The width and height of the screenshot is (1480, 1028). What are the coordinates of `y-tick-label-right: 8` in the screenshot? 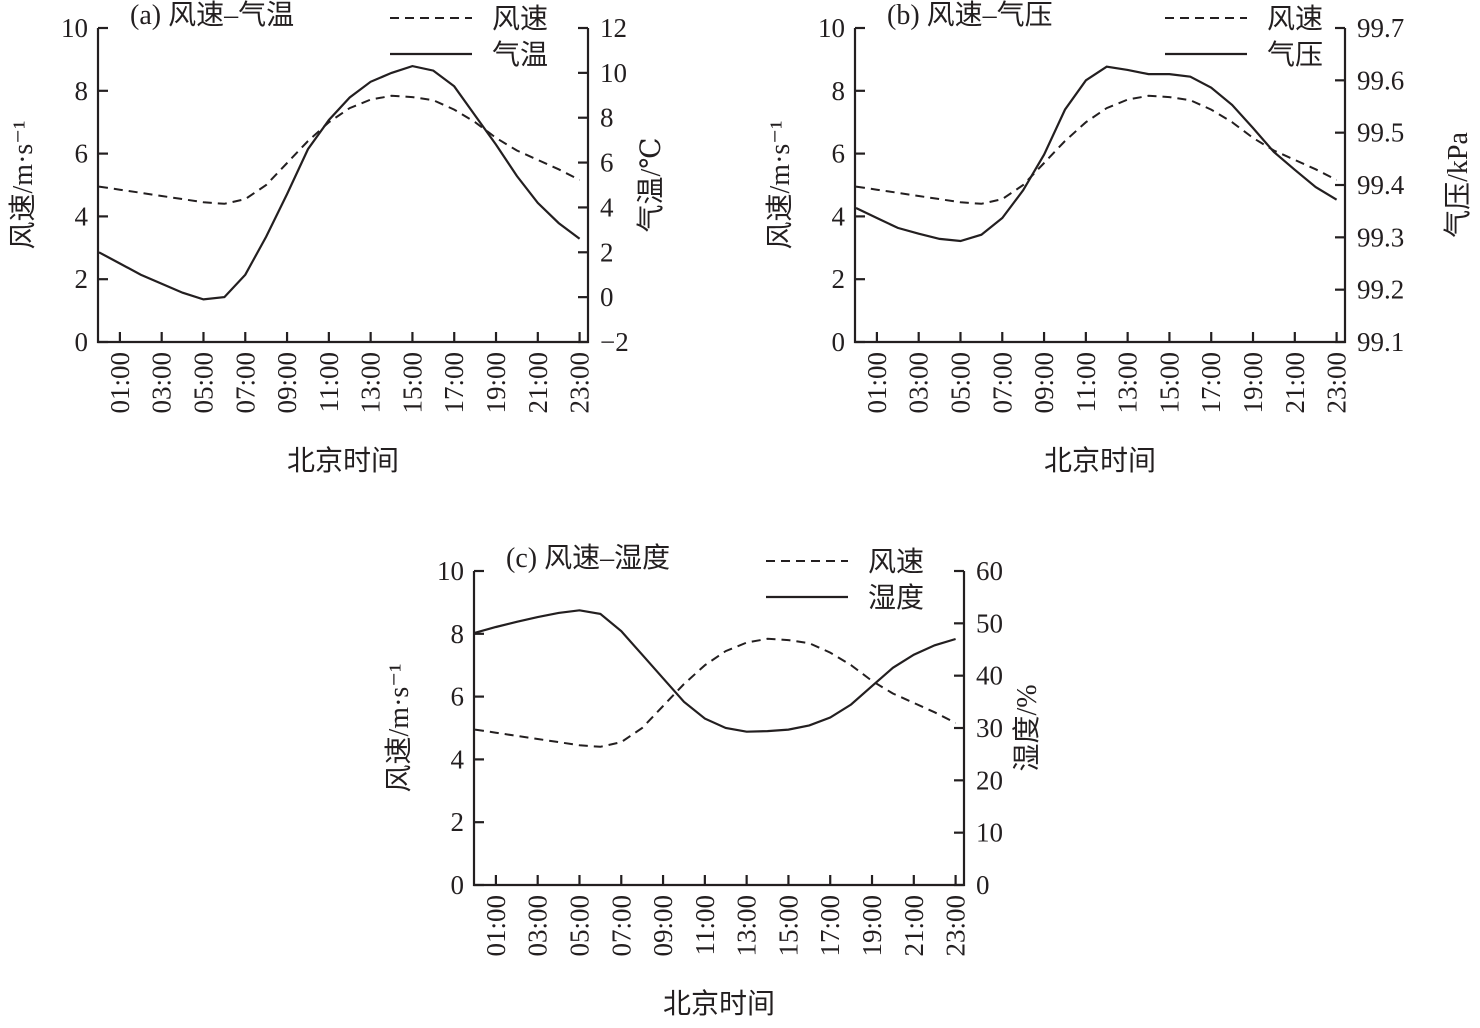 It's located at (607, 118).